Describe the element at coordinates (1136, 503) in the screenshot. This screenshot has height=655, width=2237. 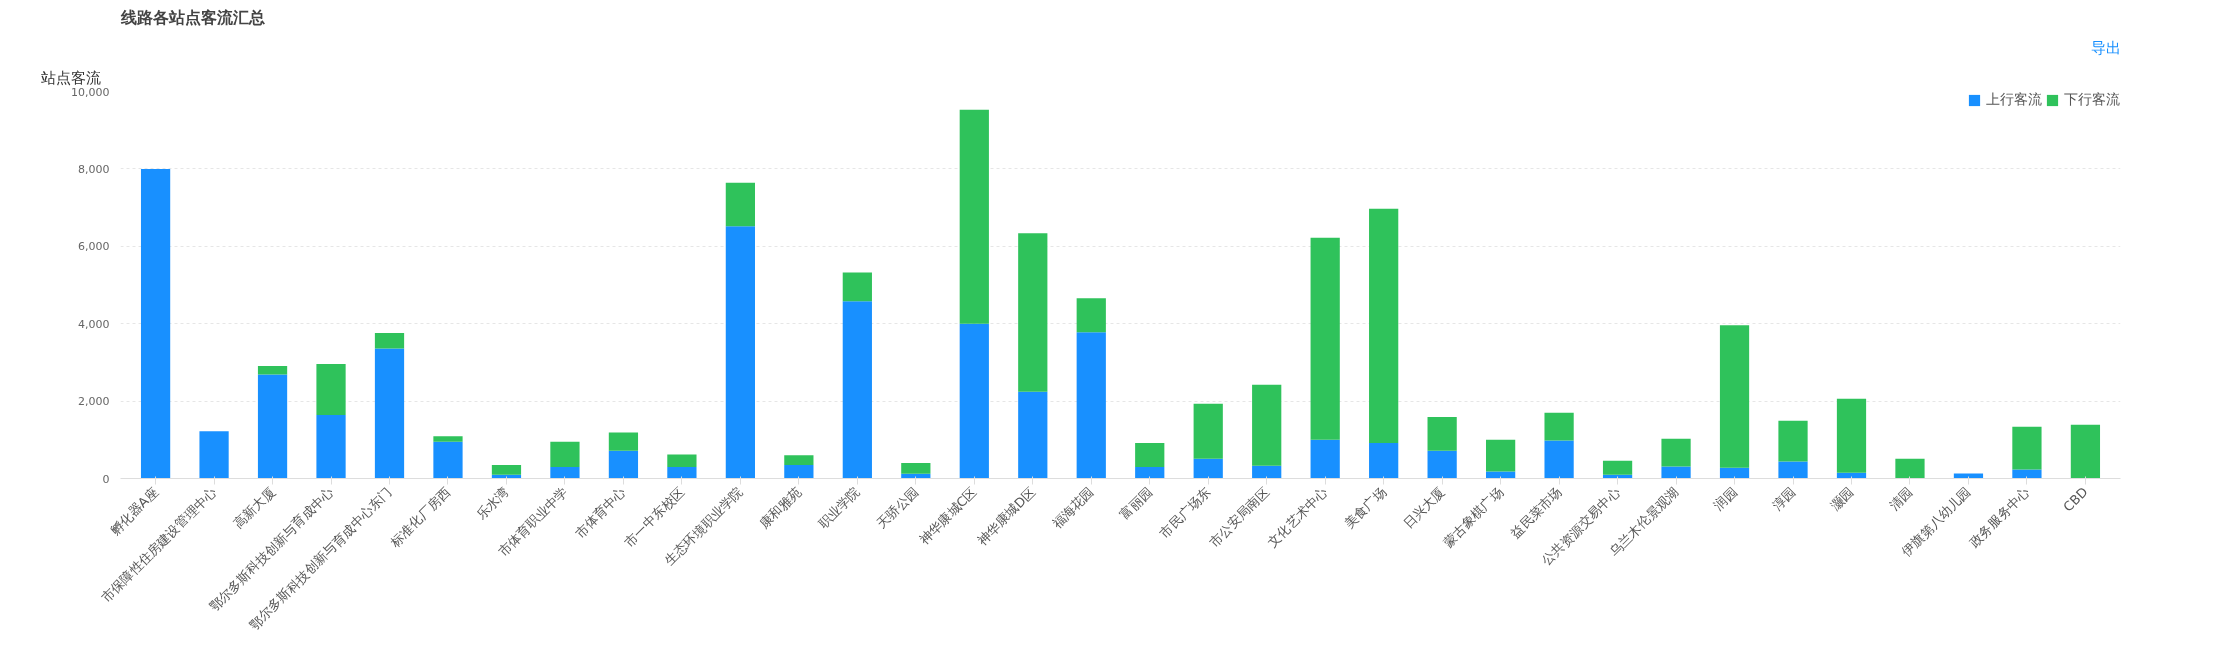
I see `x-tick-label: 富丽园` at that location.